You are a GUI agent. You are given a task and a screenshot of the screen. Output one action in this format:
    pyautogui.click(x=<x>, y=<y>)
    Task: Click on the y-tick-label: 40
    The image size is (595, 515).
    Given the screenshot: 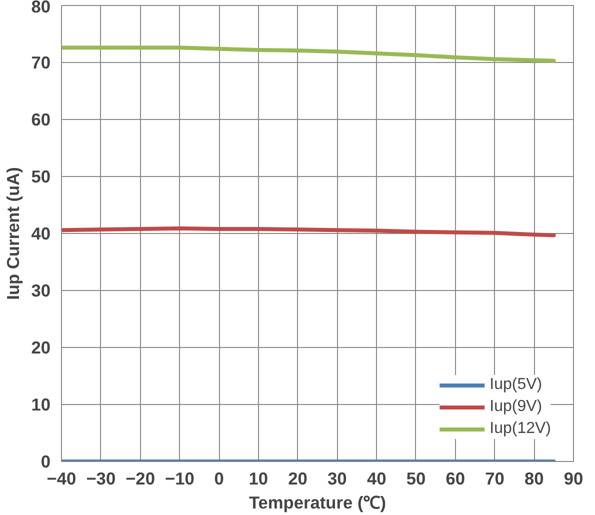 What is the action you would take?
    pyautogui.click(x=41, y=234)
    